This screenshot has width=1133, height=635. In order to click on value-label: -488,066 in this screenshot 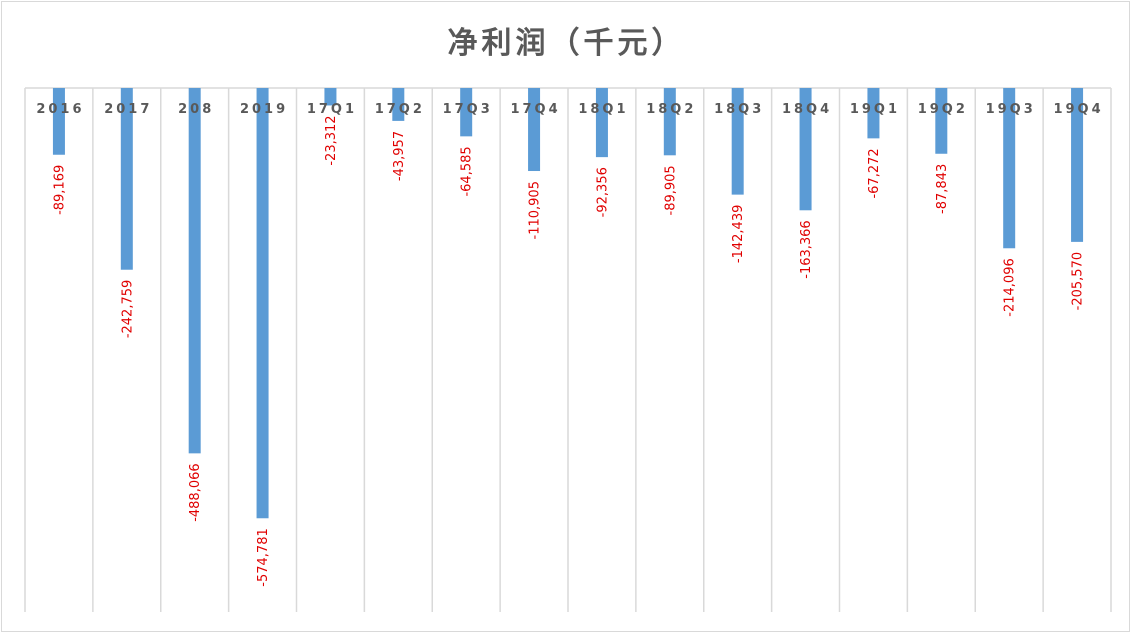, I will do `click(195, 492)`.